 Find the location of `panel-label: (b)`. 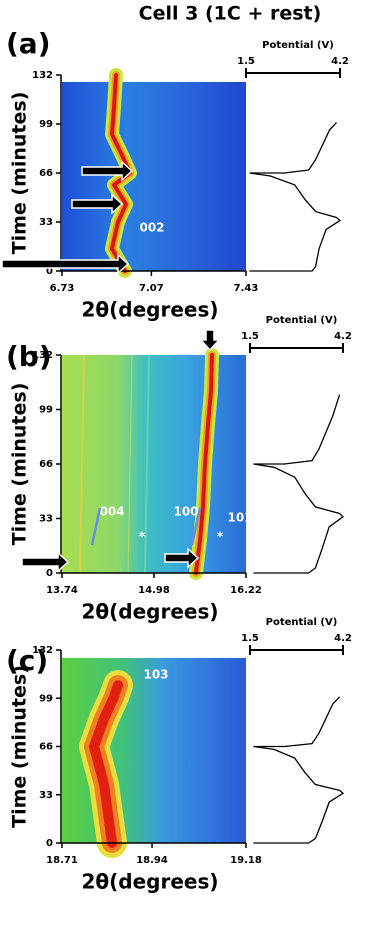

panel-label: (b) is located at coordinates (29, 356).